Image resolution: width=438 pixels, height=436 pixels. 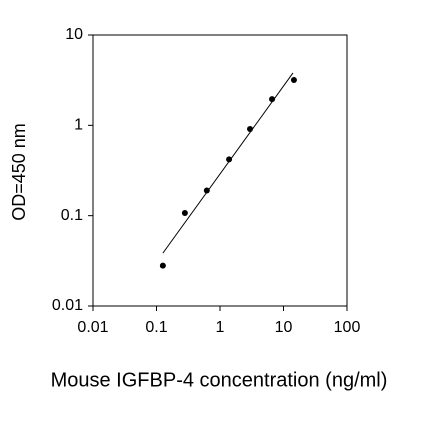 What do you see at coordinates (156, 327) in the screenshot?
I see `x-tick-label: 0.1` at bounding box center [156, 327].